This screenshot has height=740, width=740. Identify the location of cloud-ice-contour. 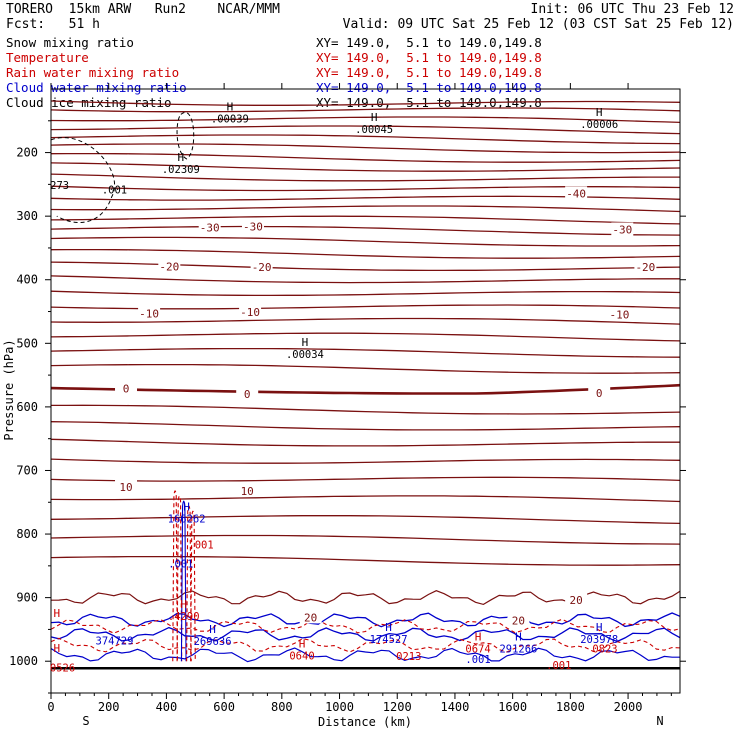
(83, 180).